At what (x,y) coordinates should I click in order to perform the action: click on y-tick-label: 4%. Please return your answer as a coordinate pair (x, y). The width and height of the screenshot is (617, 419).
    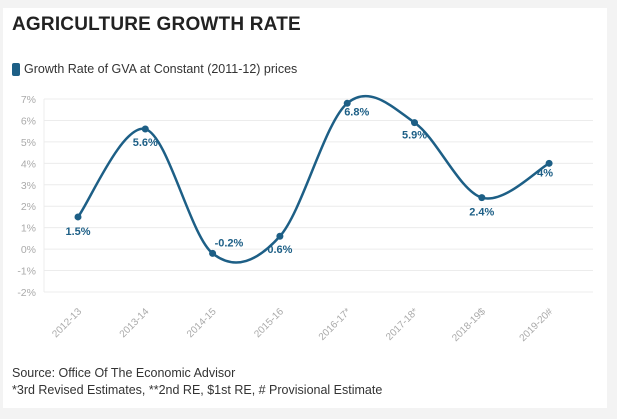
    Looking at the image, I should click on (28, 164).